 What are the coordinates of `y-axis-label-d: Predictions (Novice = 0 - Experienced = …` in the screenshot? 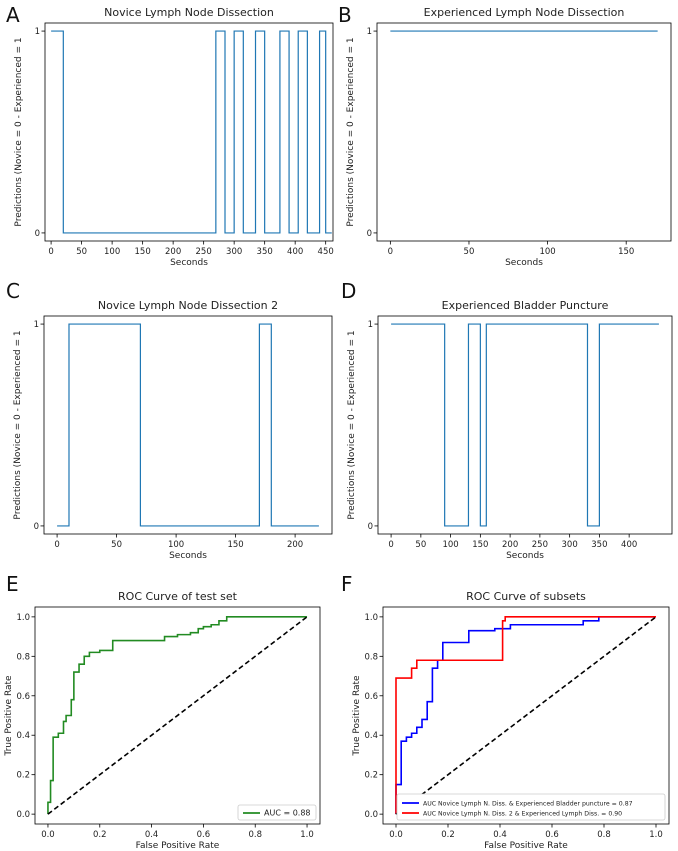 It's located at (352, 424).